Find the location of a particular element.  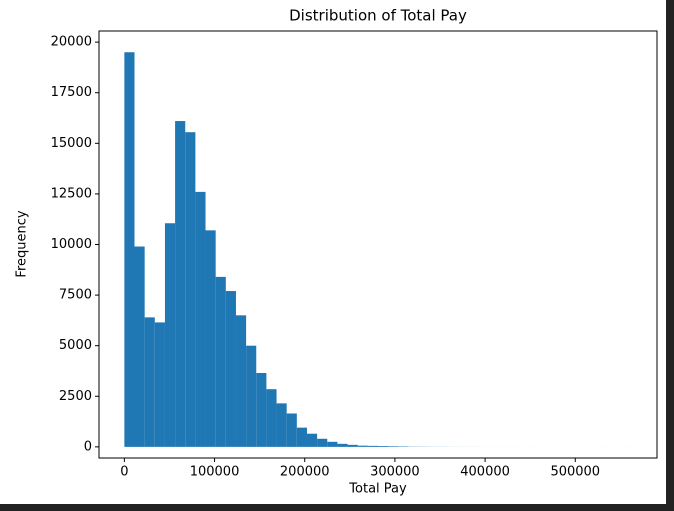

y-tick-label: 5000 is located at coordinates (75, 345).